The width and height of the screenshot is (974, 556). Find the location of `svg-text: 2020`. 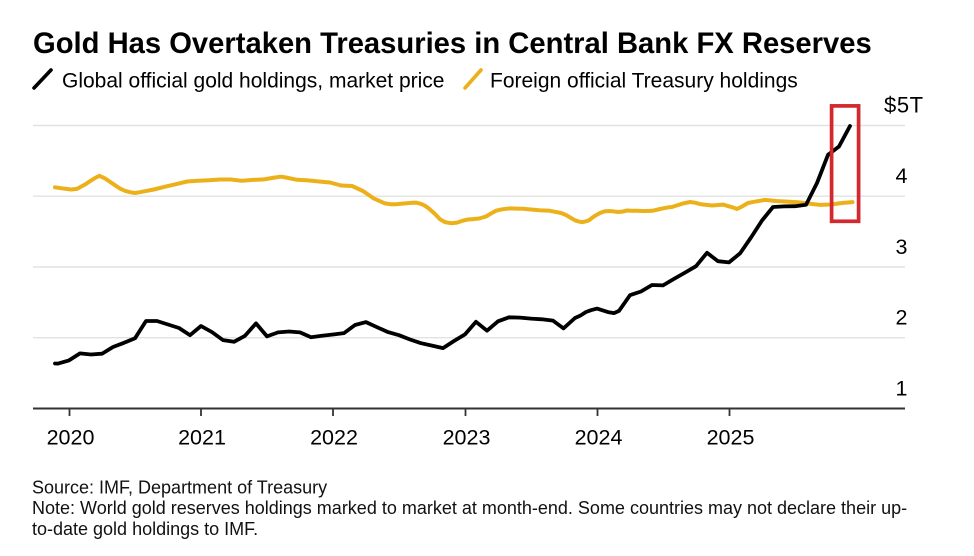

svg-text: 2020 is located at coordinates (71, 437).